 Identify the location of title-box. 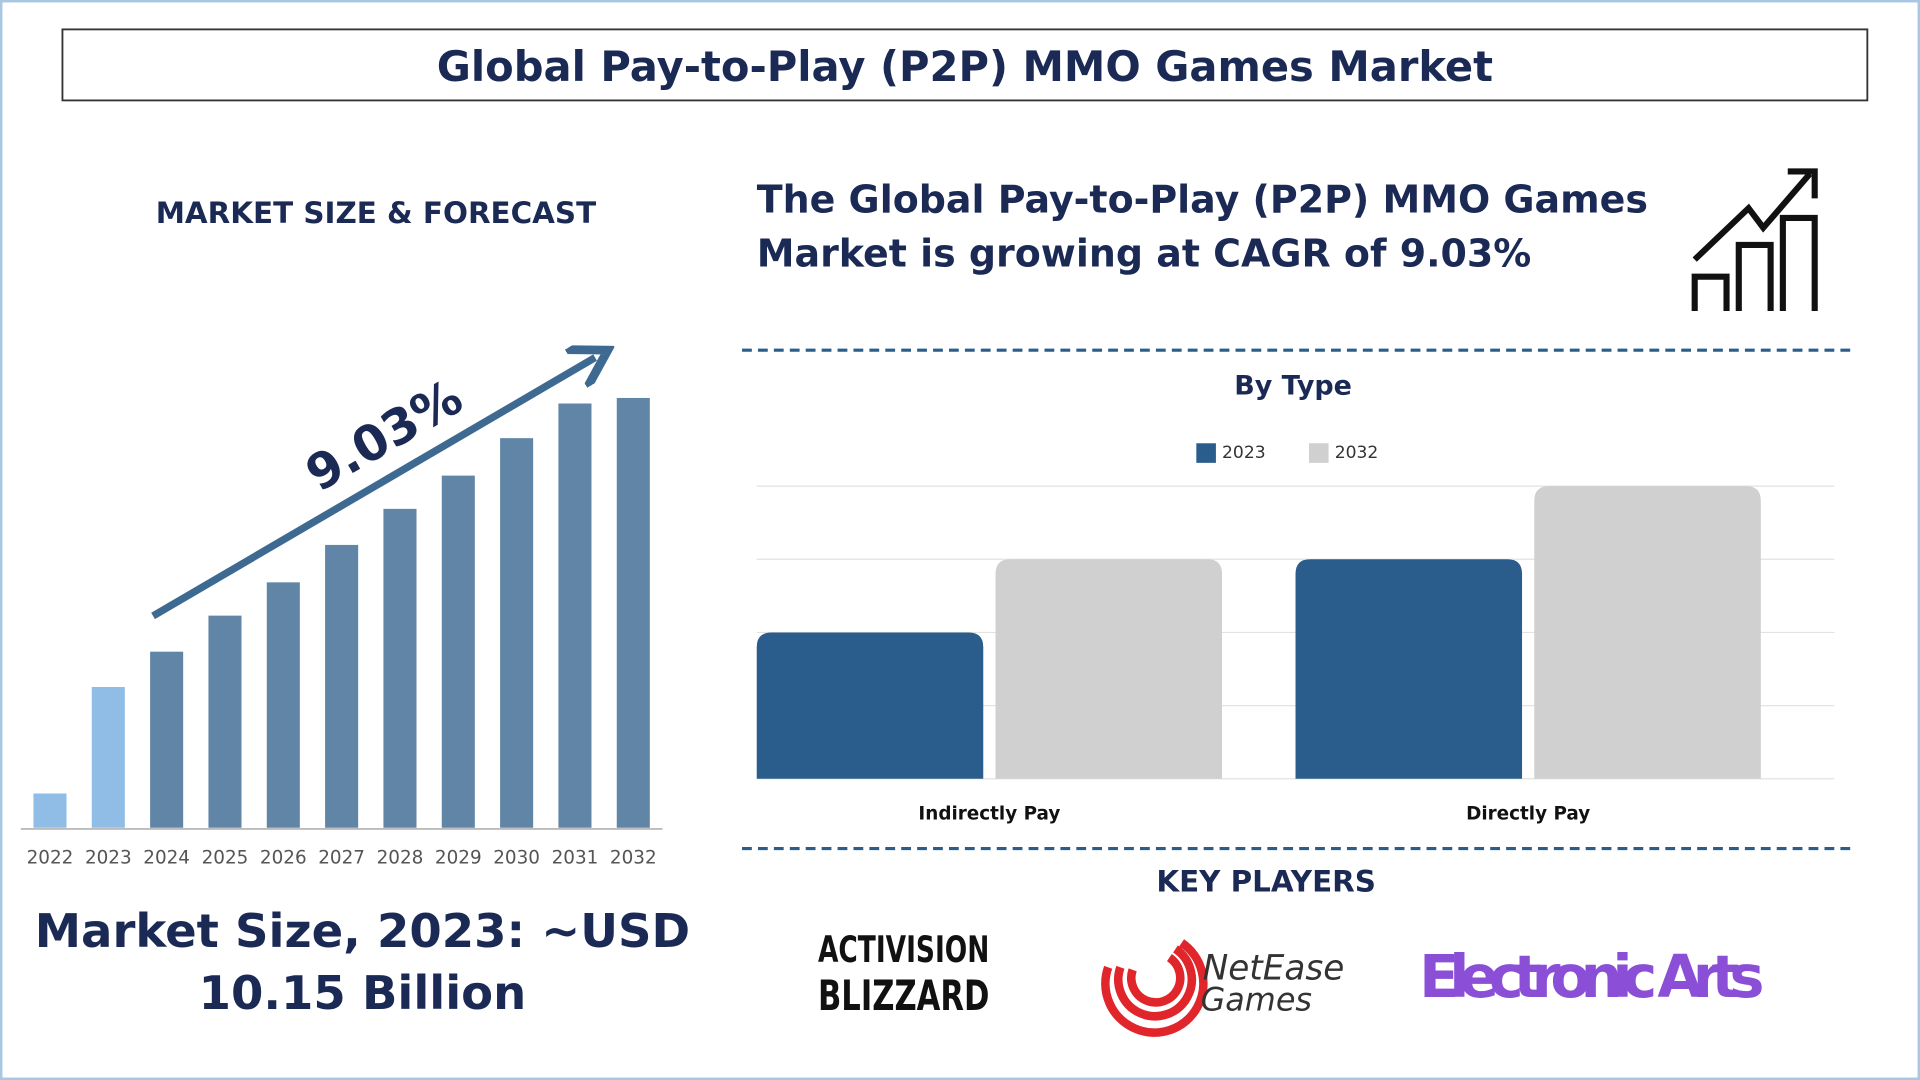
(965, 65).